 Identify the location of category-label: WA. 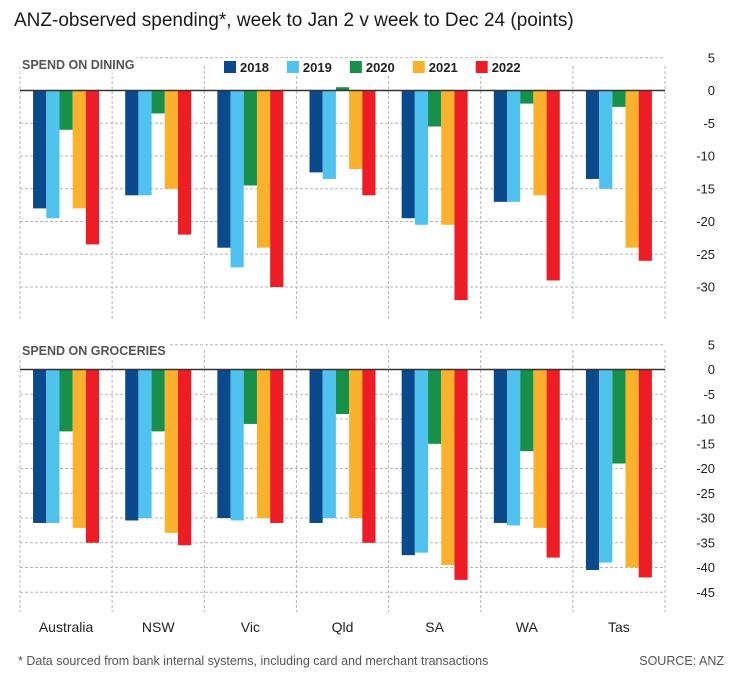
(527, 627).